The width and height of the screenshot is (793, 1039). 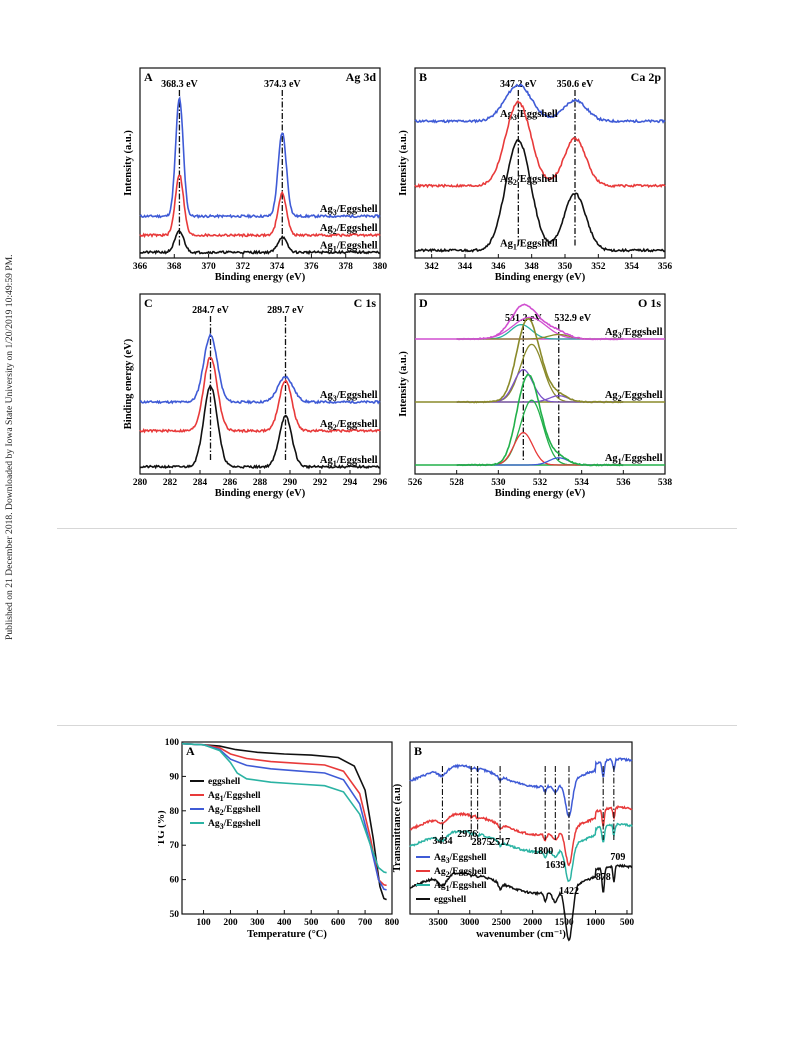 I want to click on x-tick-label: 366, so click(x=140, y=267).